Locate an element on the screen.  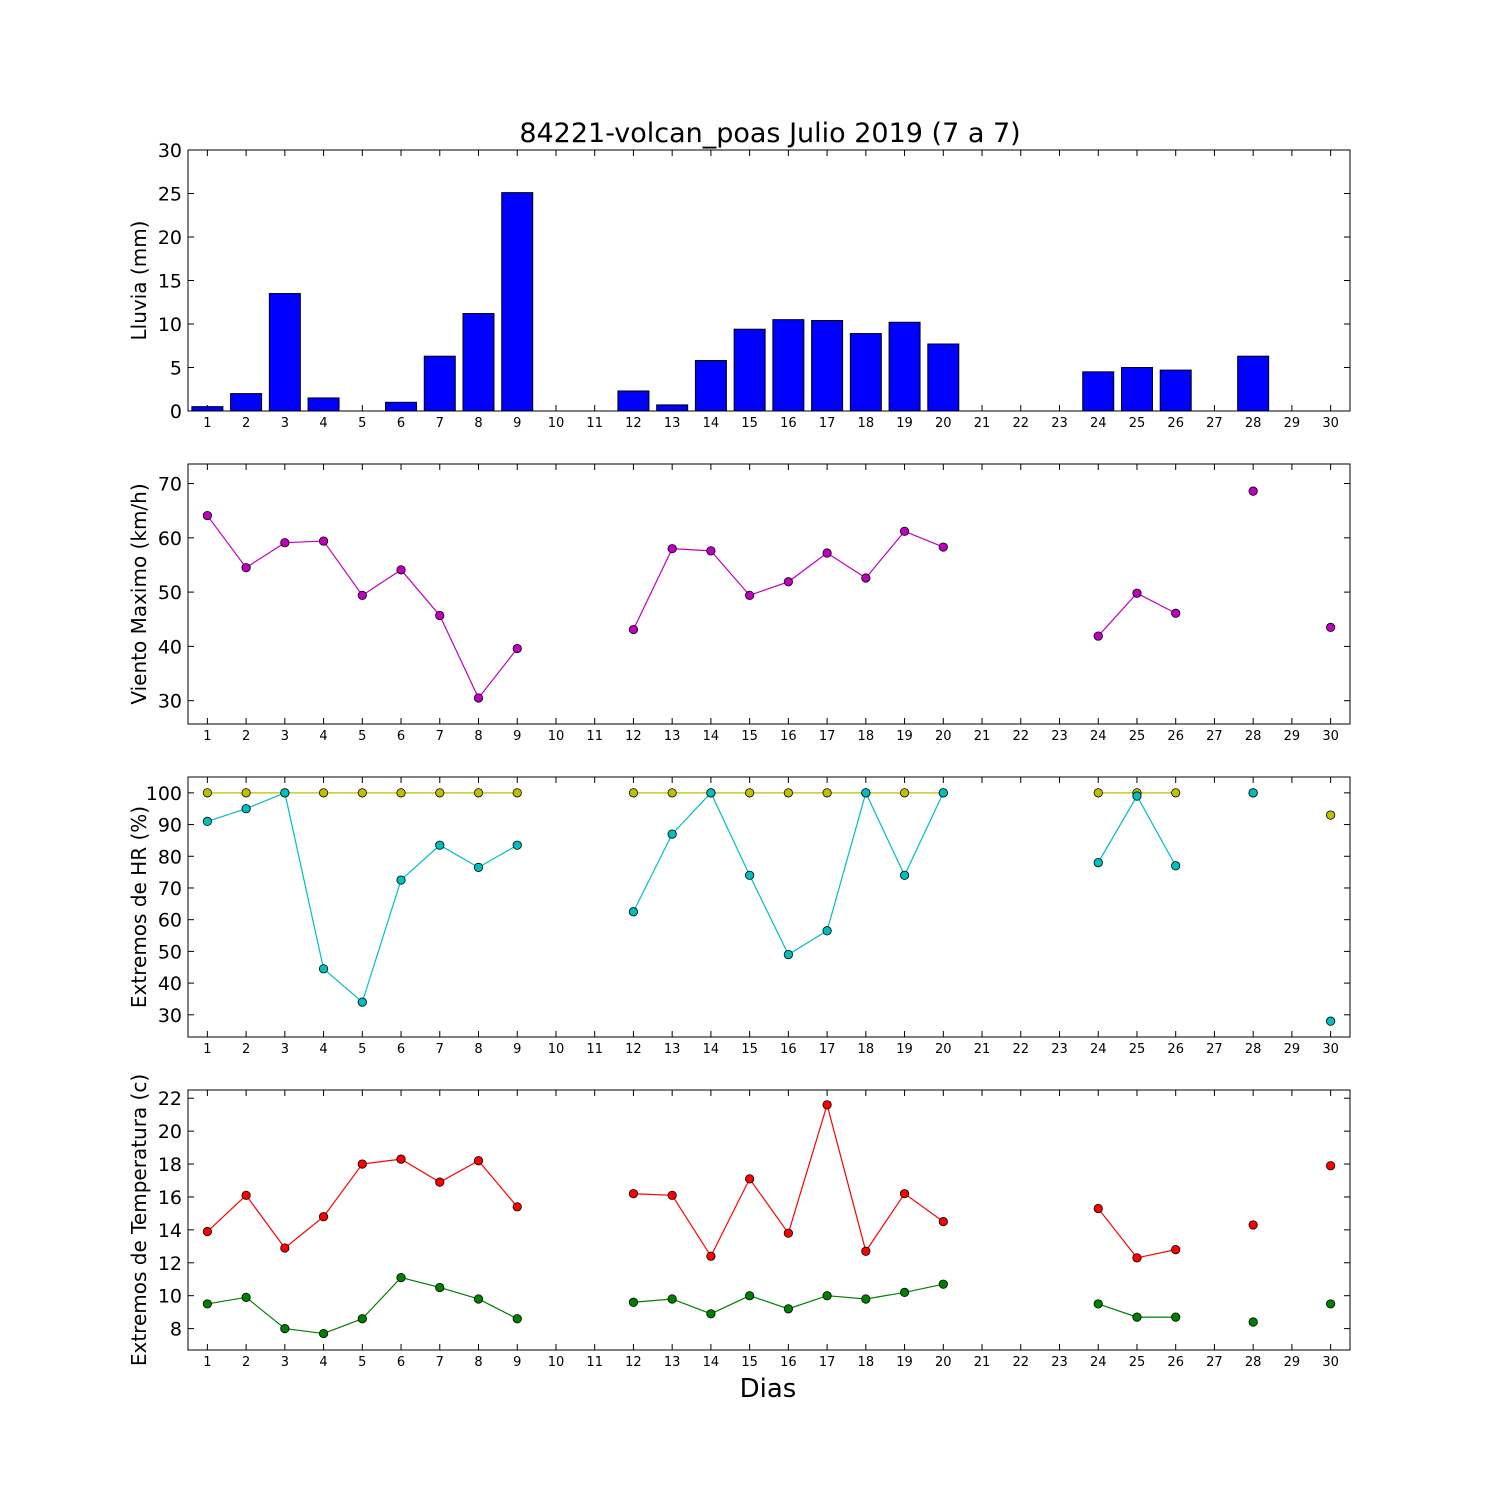
x-tick-label: 8 is located at coordinates (478, 736).